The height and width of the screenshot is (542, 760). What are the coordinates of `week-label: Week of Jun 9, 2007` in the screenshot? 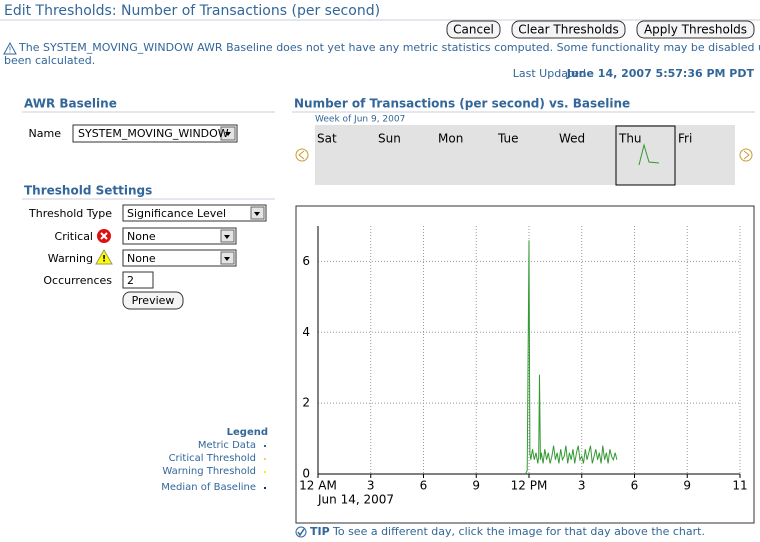 It's located at (360, 120).